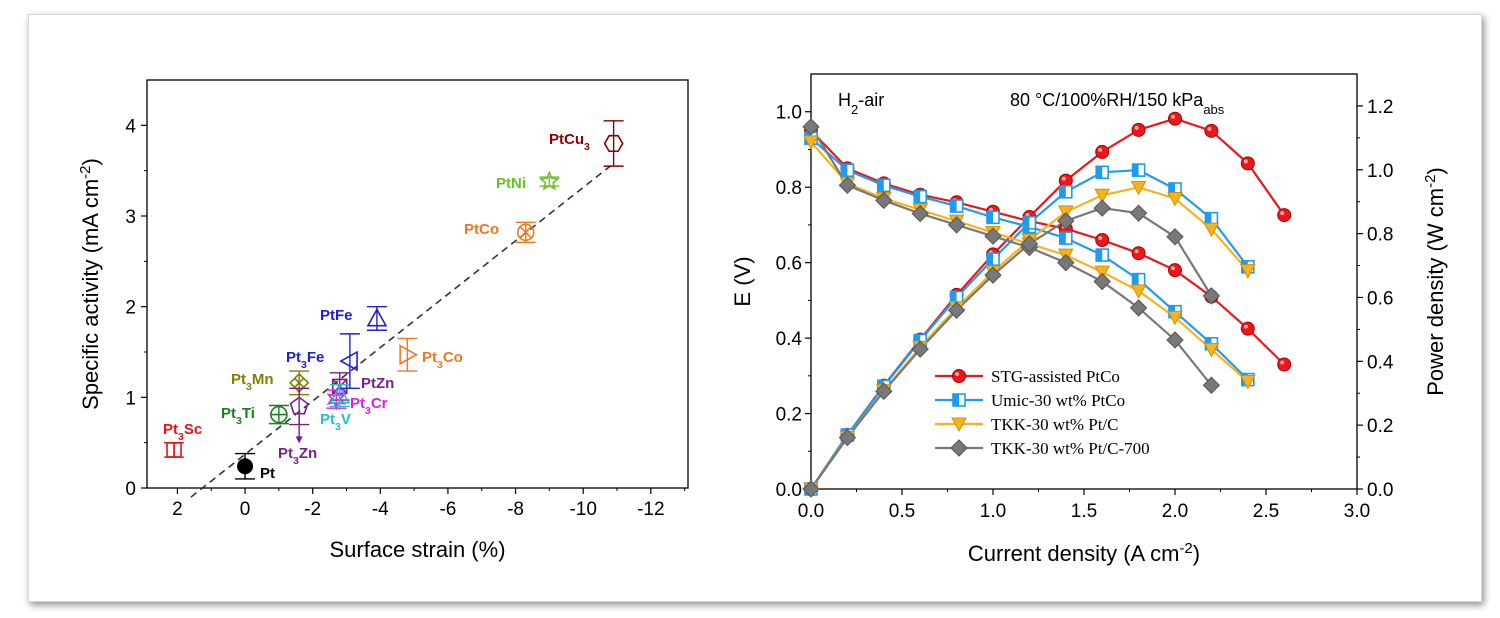 The height and width of the screenshot is (618, 1500). What do you see at coordinates (844, 100) in the screenshot?
I see `annotation-gas-main: H` at bounding box center [844, 100].